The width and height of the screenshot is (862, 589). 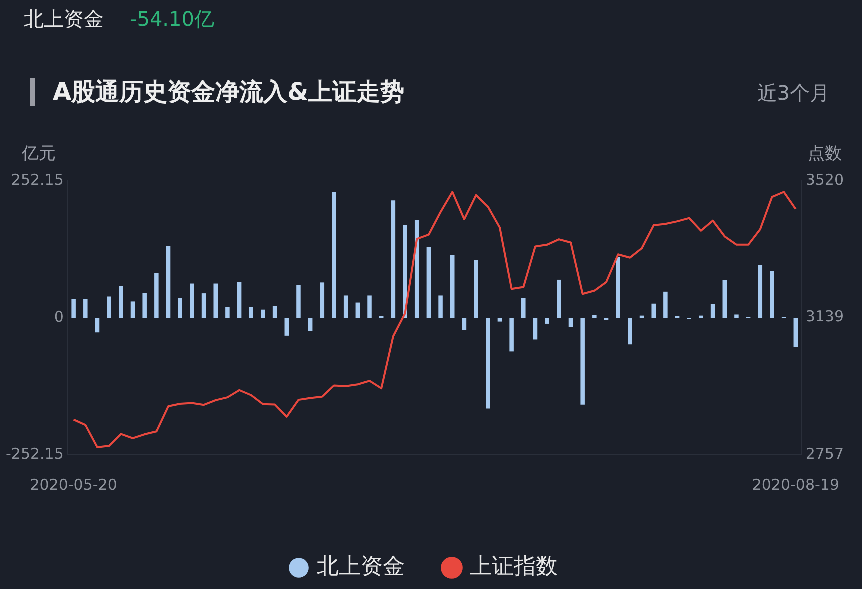 What do you see at coordinates (64, 19) in the screenshot?
I see `text: 北上资金` at bounding box center [64, 19].